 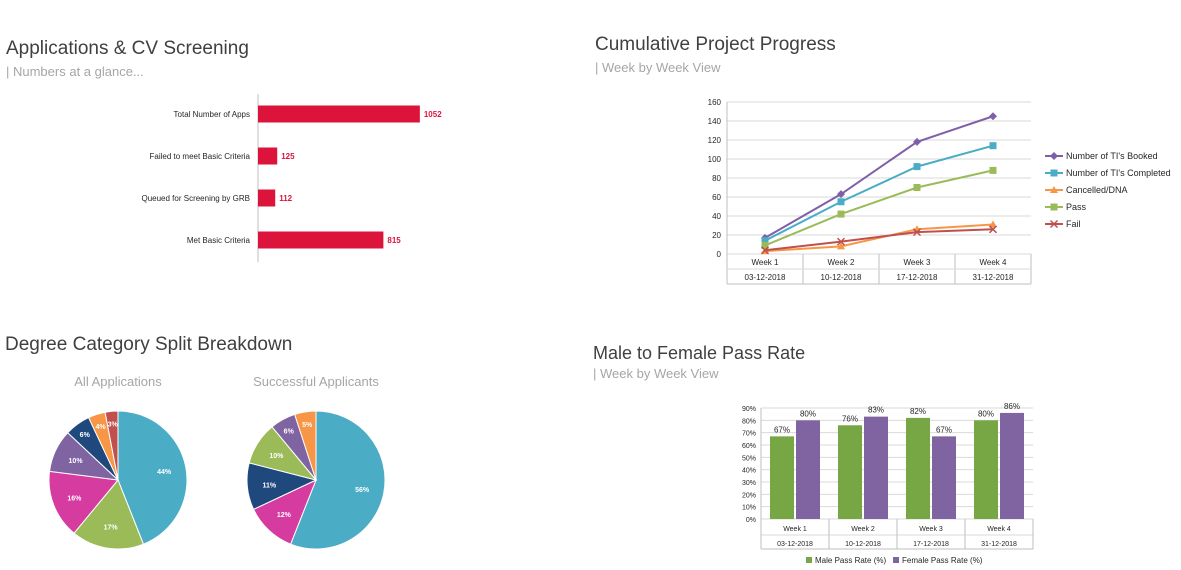 I want to click on pass-panel-title: Male to Female Pass Rate, so click(x=699, y=353).